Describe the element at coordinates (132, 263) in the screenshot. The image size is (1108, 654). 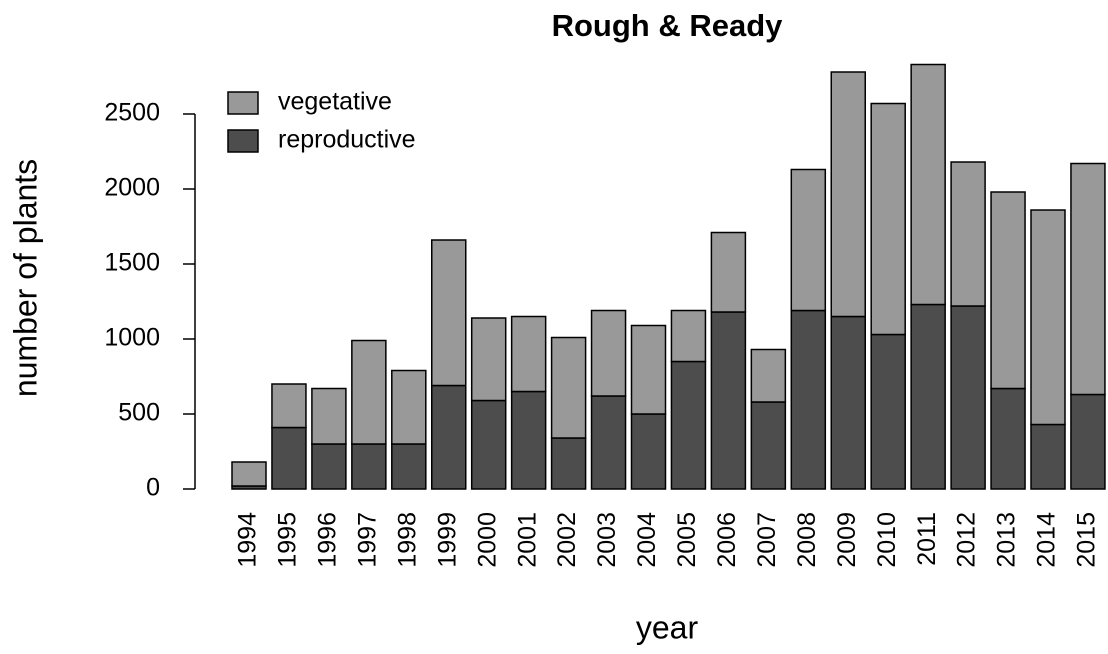
I see `y-tick-label: 1500` at that location.